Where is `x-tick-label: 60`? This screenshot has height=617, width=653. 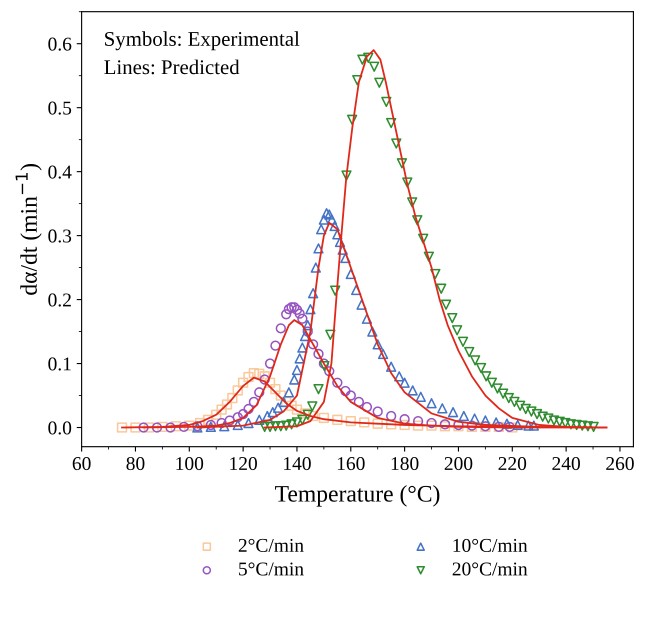 x-tick-label: 60 is located at coordinates (81, 463).